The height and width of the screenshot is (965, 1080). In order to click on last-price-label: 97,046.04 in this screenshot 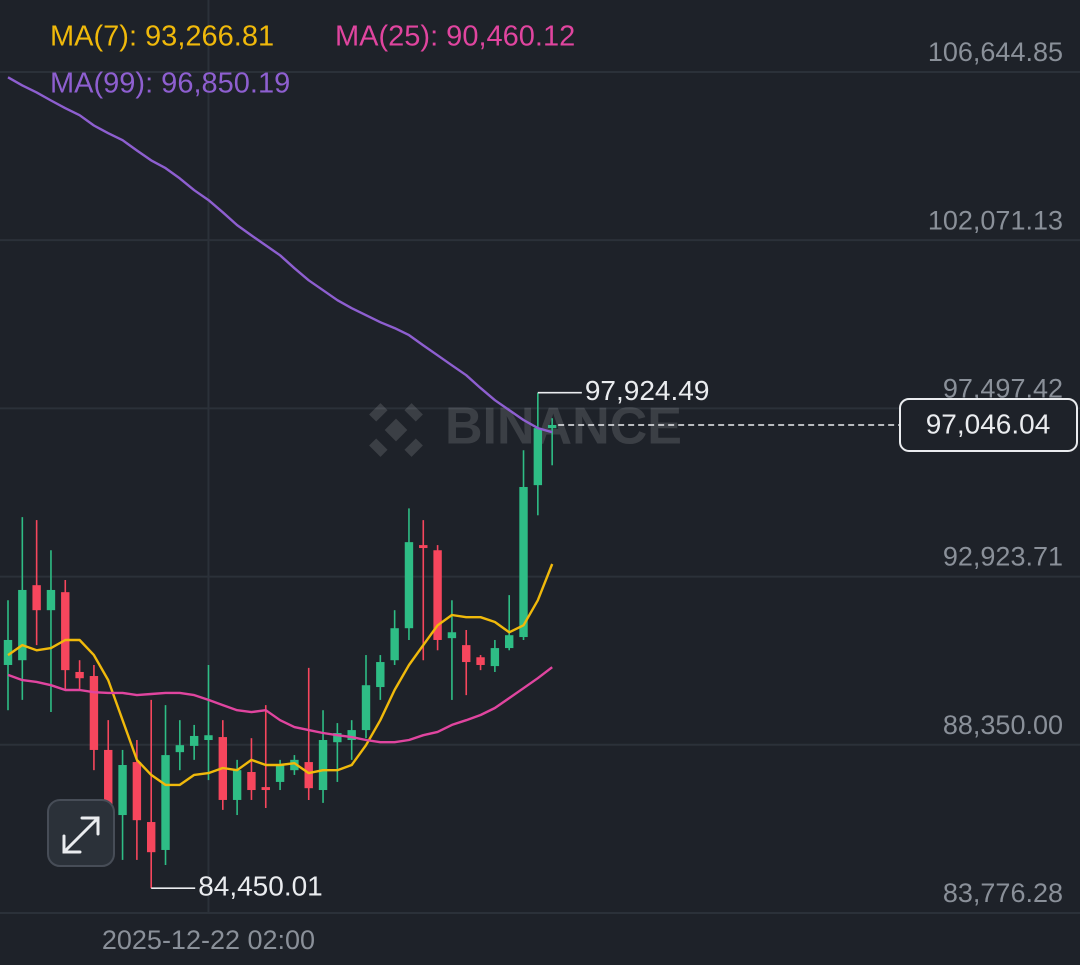, I will do `click(988, 423)`.